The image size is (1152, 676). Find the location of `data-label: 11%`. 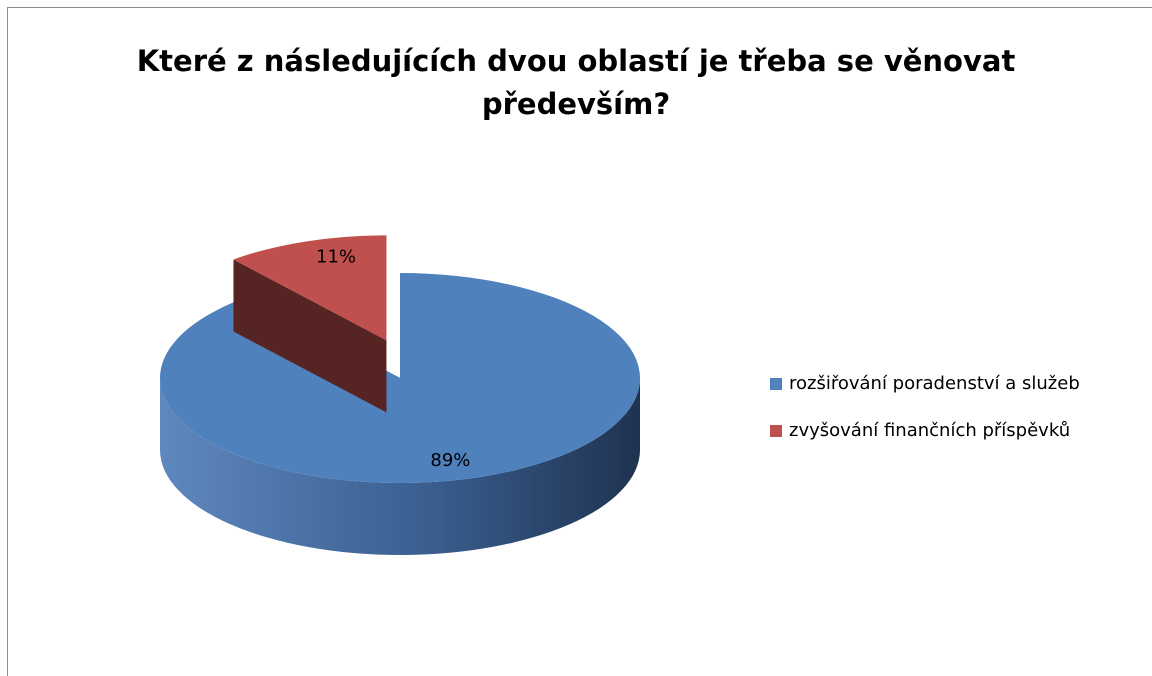

data-label: 11% is located at coordinates (336, 256).